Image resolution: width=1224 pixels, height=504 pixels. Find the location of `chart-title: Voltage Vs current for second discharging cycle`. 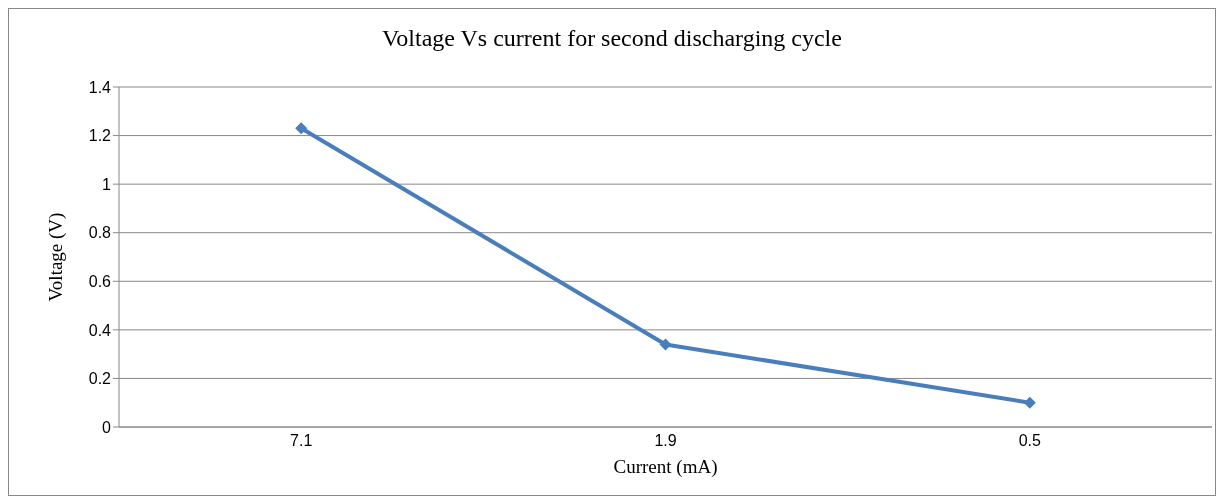

chart-title: Voltage Vs current for second discharging cycle is located at coordinates (612, 38).